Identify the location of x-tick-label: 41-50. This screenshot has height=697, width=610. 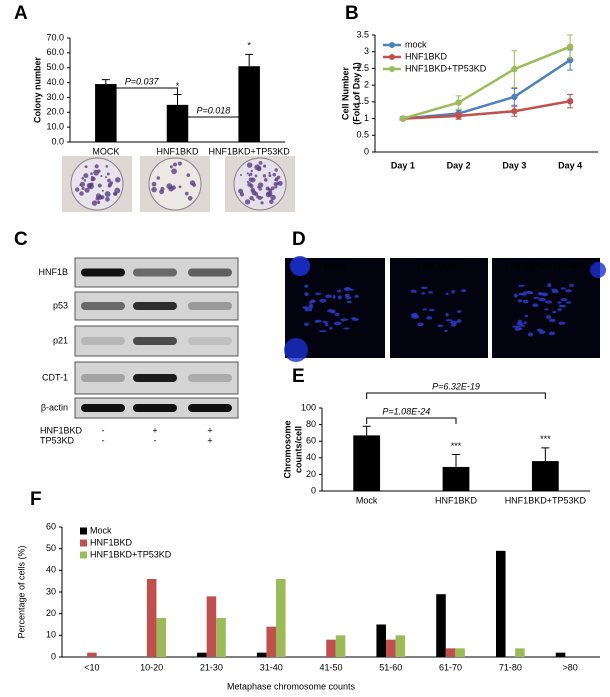
(330, 667).